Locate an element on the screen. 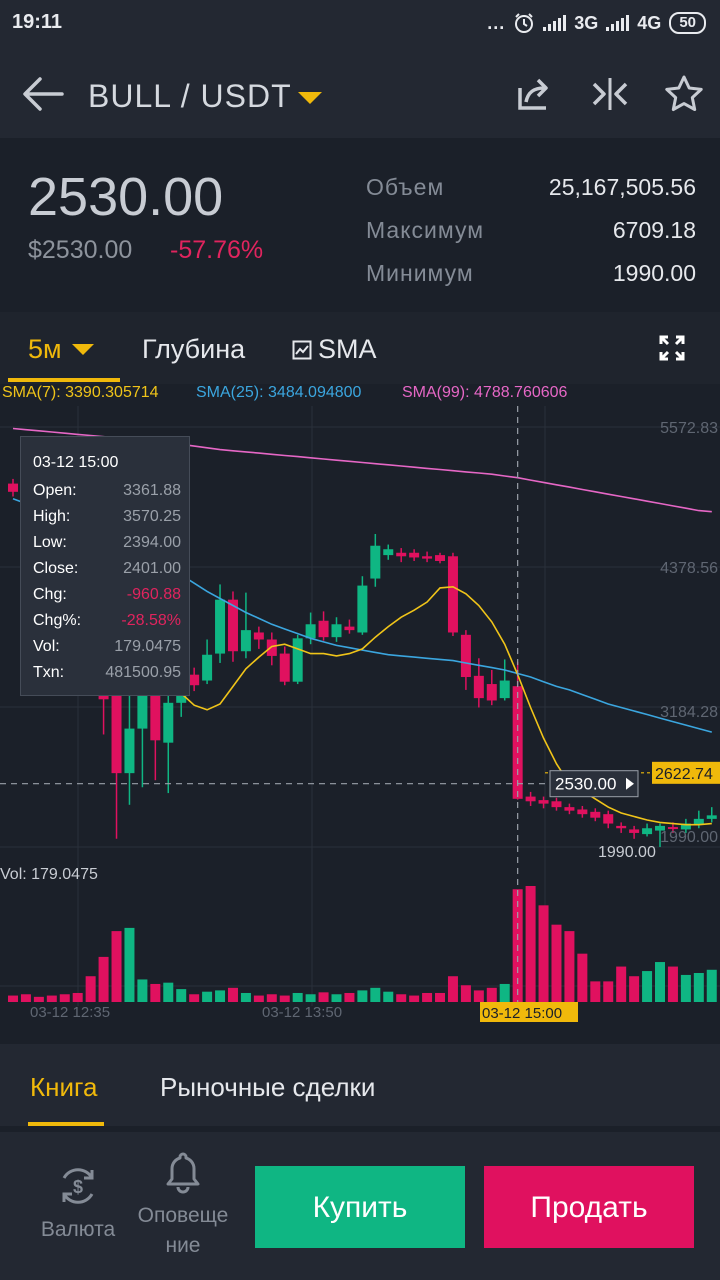 This screenshot has height=1280, width=720. alerts-button: Оповеще ние is located at coordinates (183, 1195).